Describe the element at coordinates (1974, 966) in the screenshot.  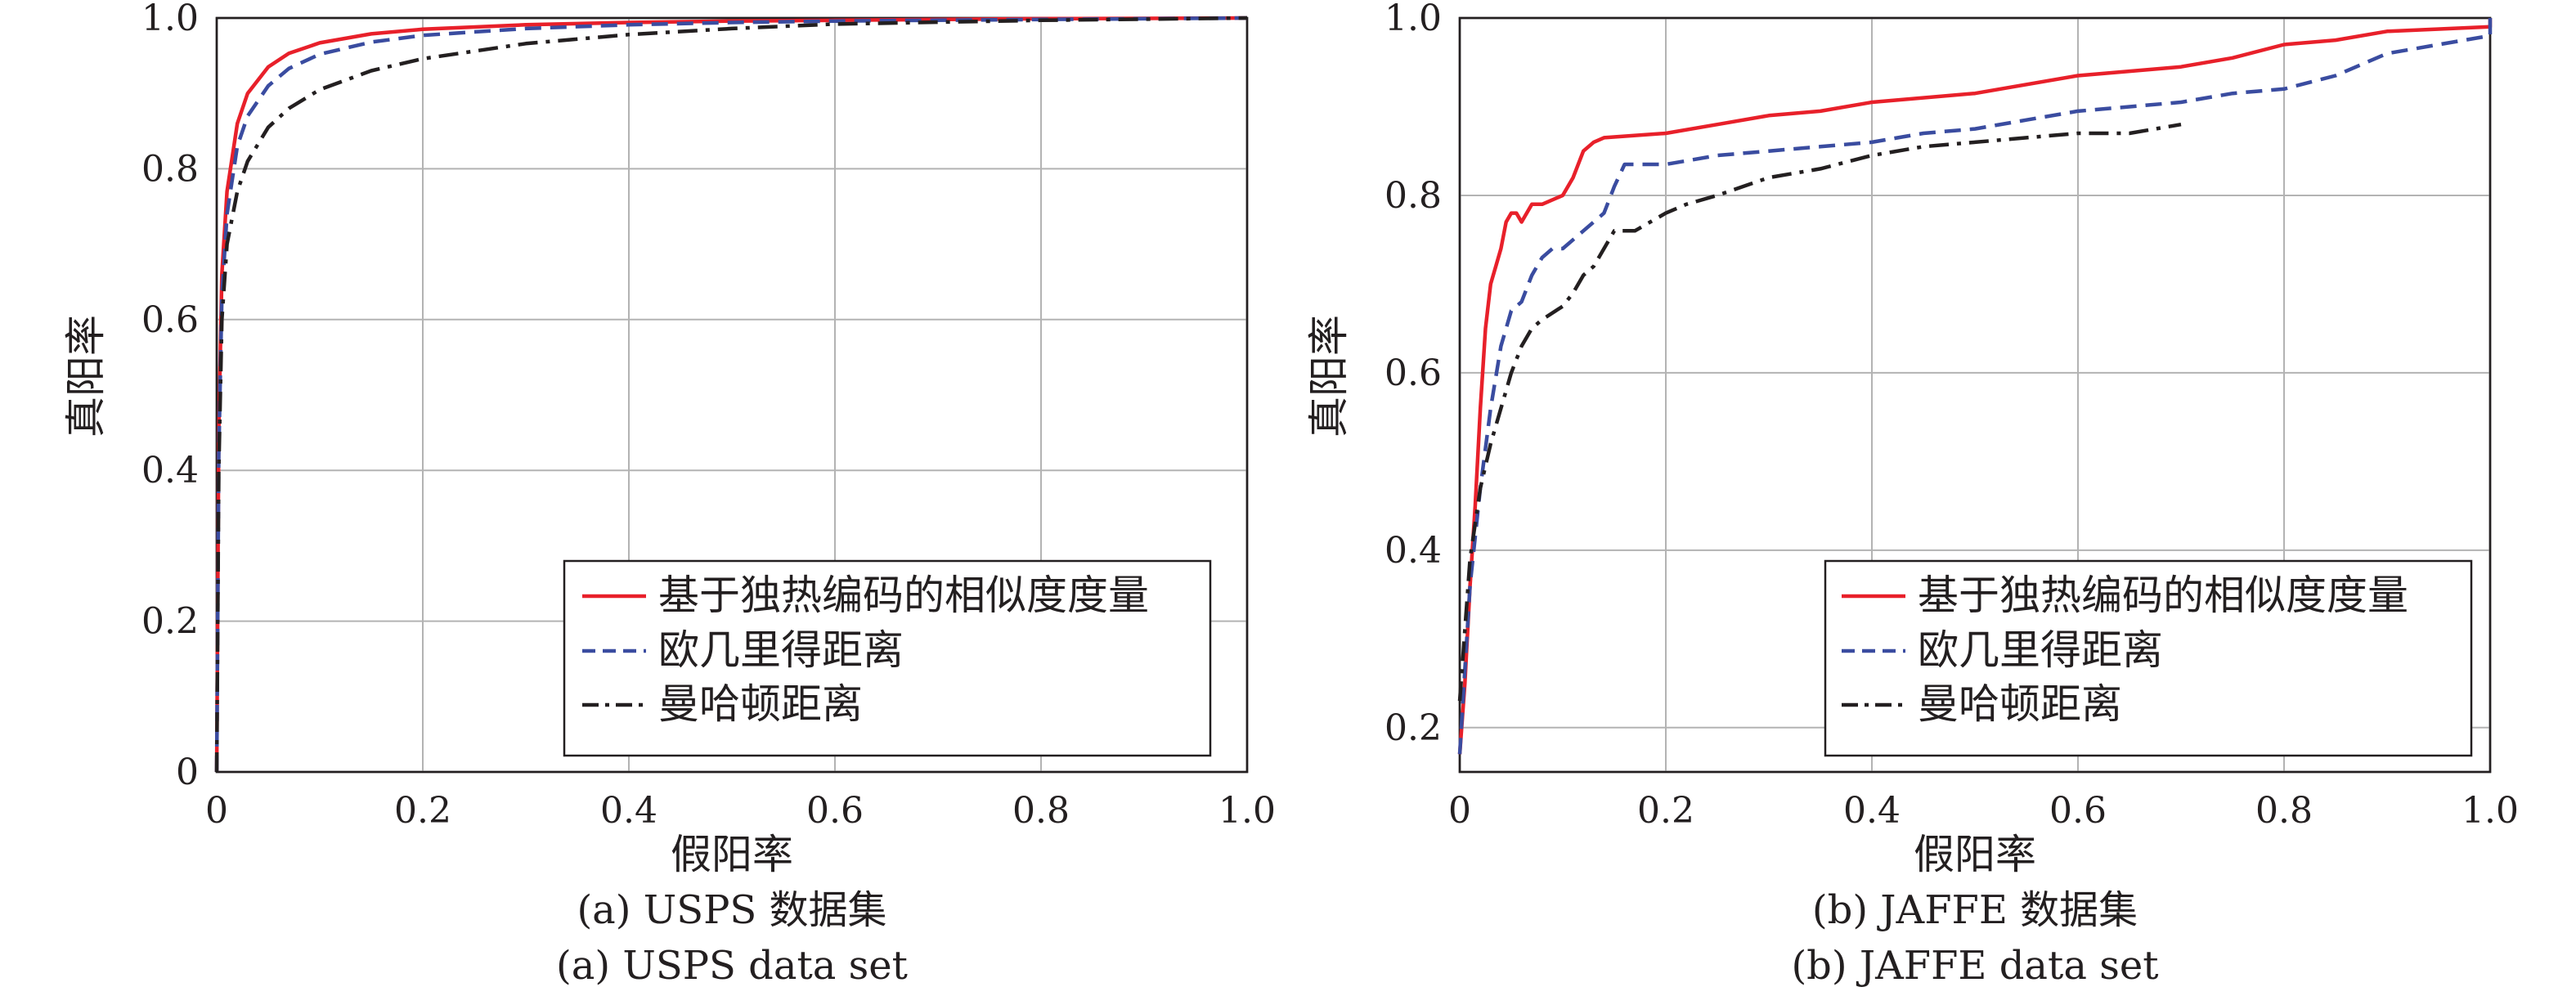
I see `caption-english: (b) JAFFE data set` at that location.